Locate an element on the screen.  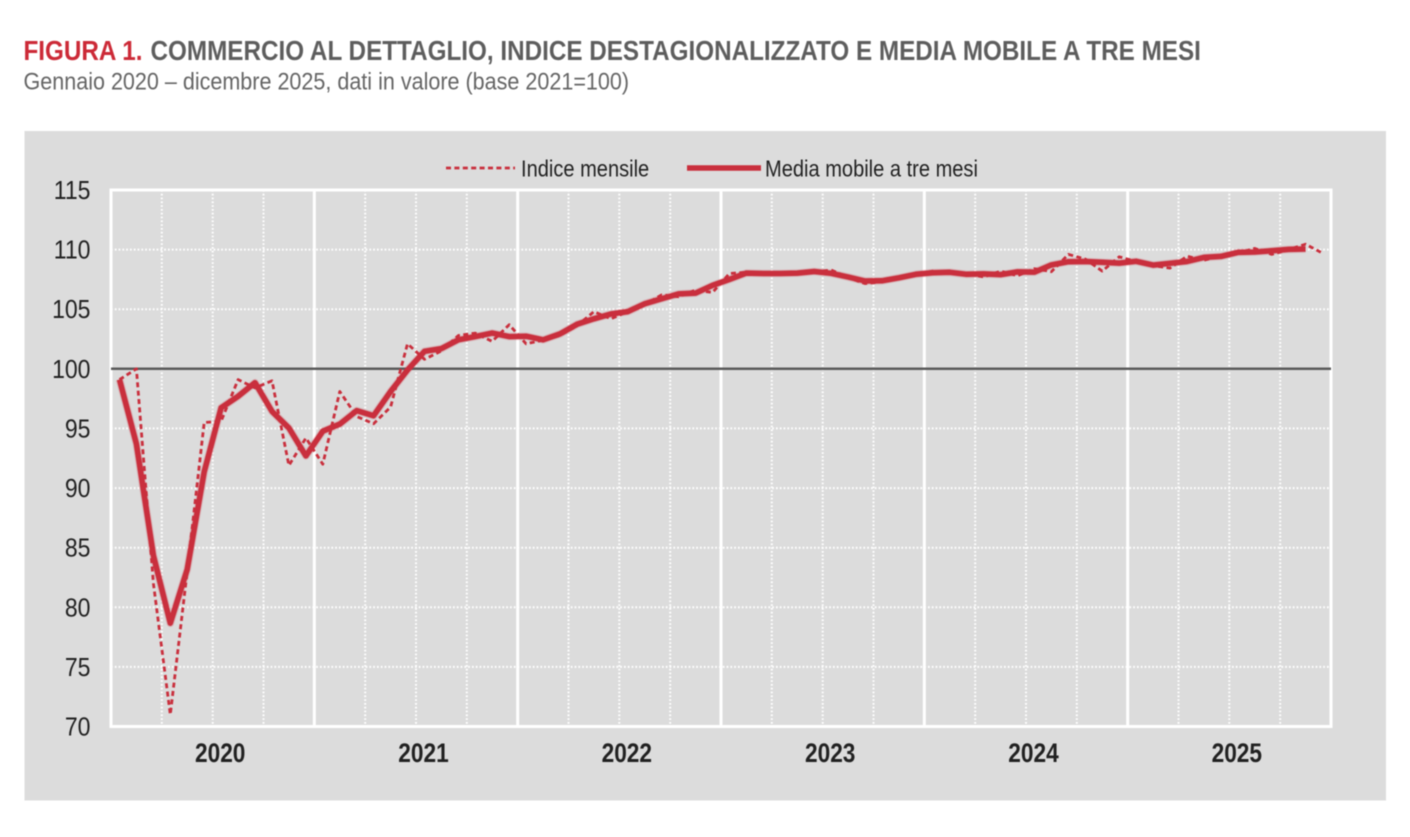
svg-text: 2022 is located at coordinates (627, 753).